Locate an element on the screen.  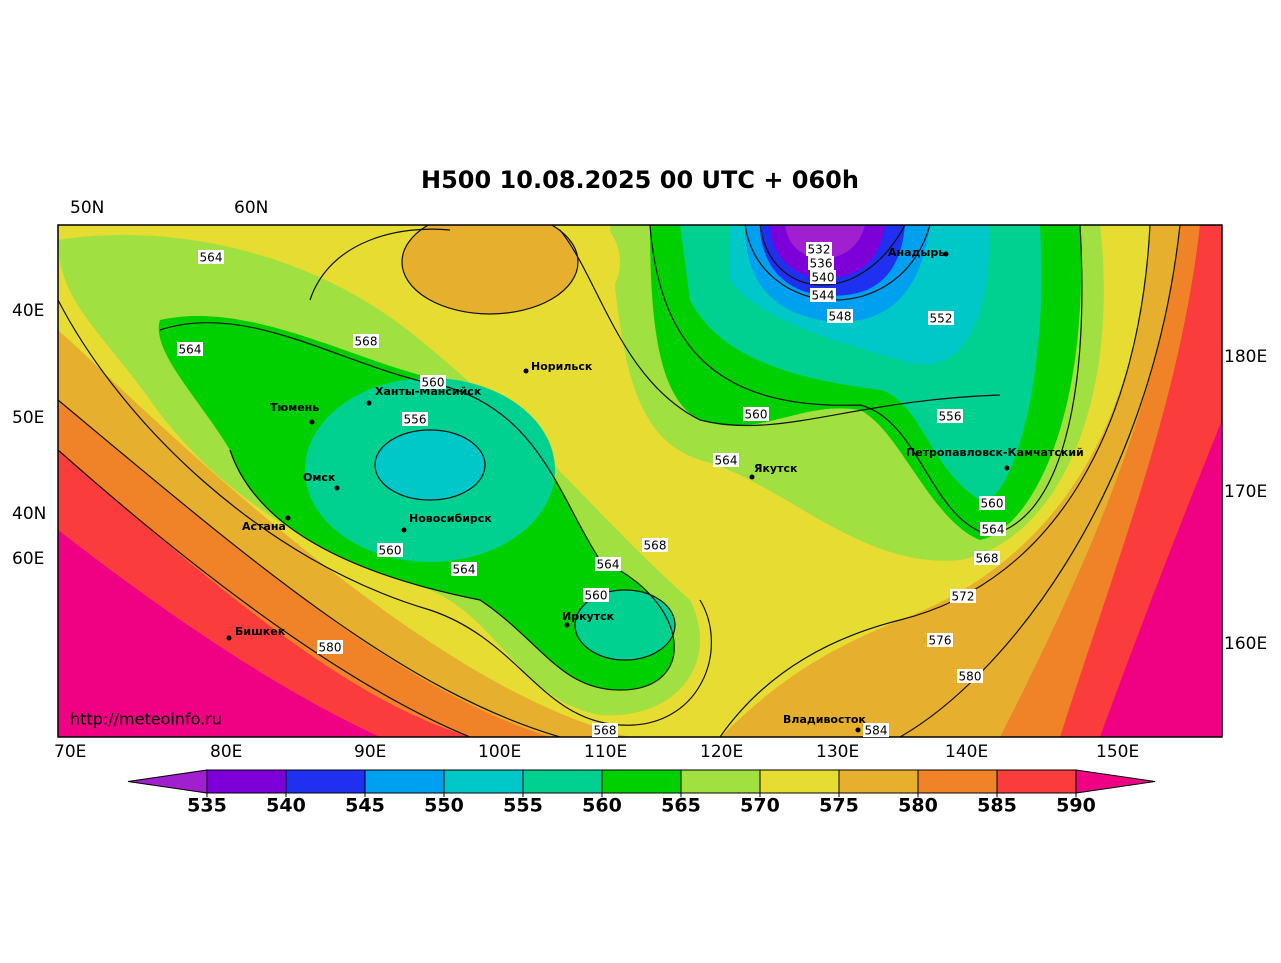
coordinate-label: 90E is located at coordinates (370, 752).